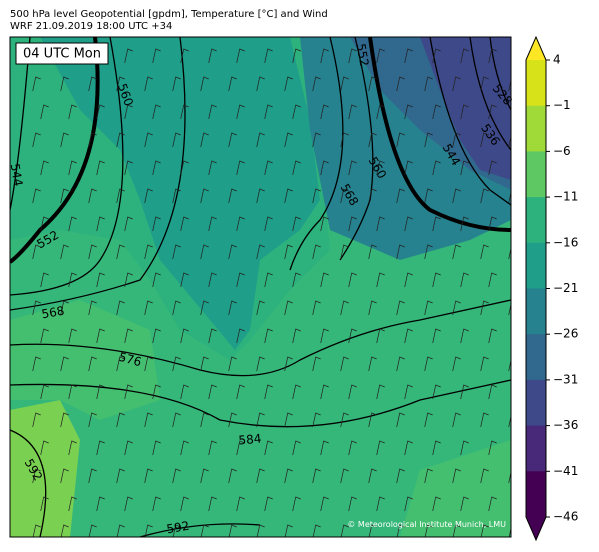 The width and height of the screenshot is (599, 552). I want to click on colorbar-tick-label: 4, so click(557, 60).